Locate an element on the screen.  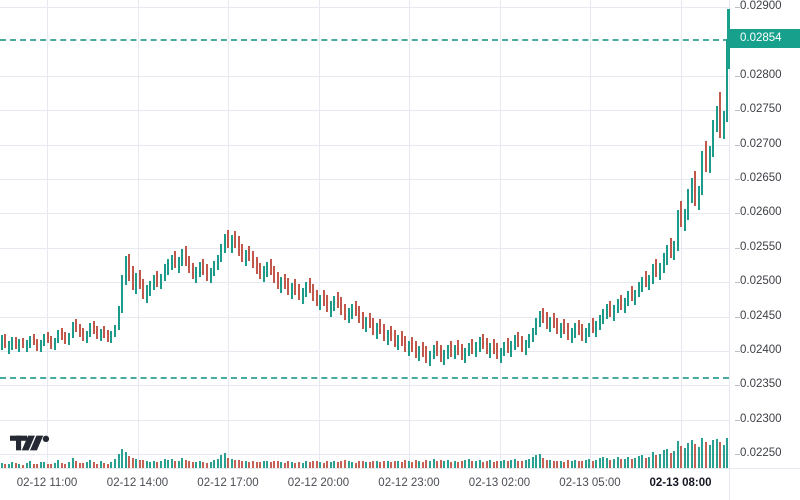
price-axis-tick-mark is located at coordinates (737, 317).